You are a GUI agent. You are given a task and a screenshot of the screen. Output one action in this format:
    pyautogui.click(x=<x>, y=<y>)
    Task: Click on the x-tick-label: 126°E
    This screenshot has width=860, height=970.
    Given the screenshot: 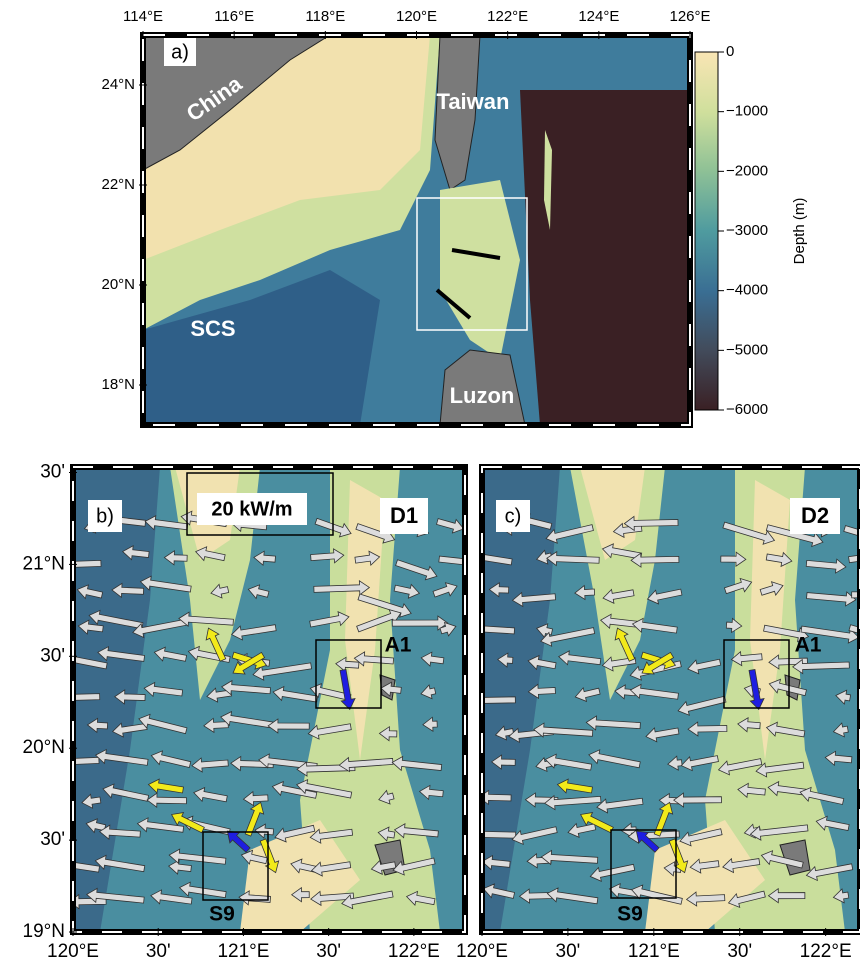 What is the action you would take?
    pyautogui.click(x=689, y=16)
    